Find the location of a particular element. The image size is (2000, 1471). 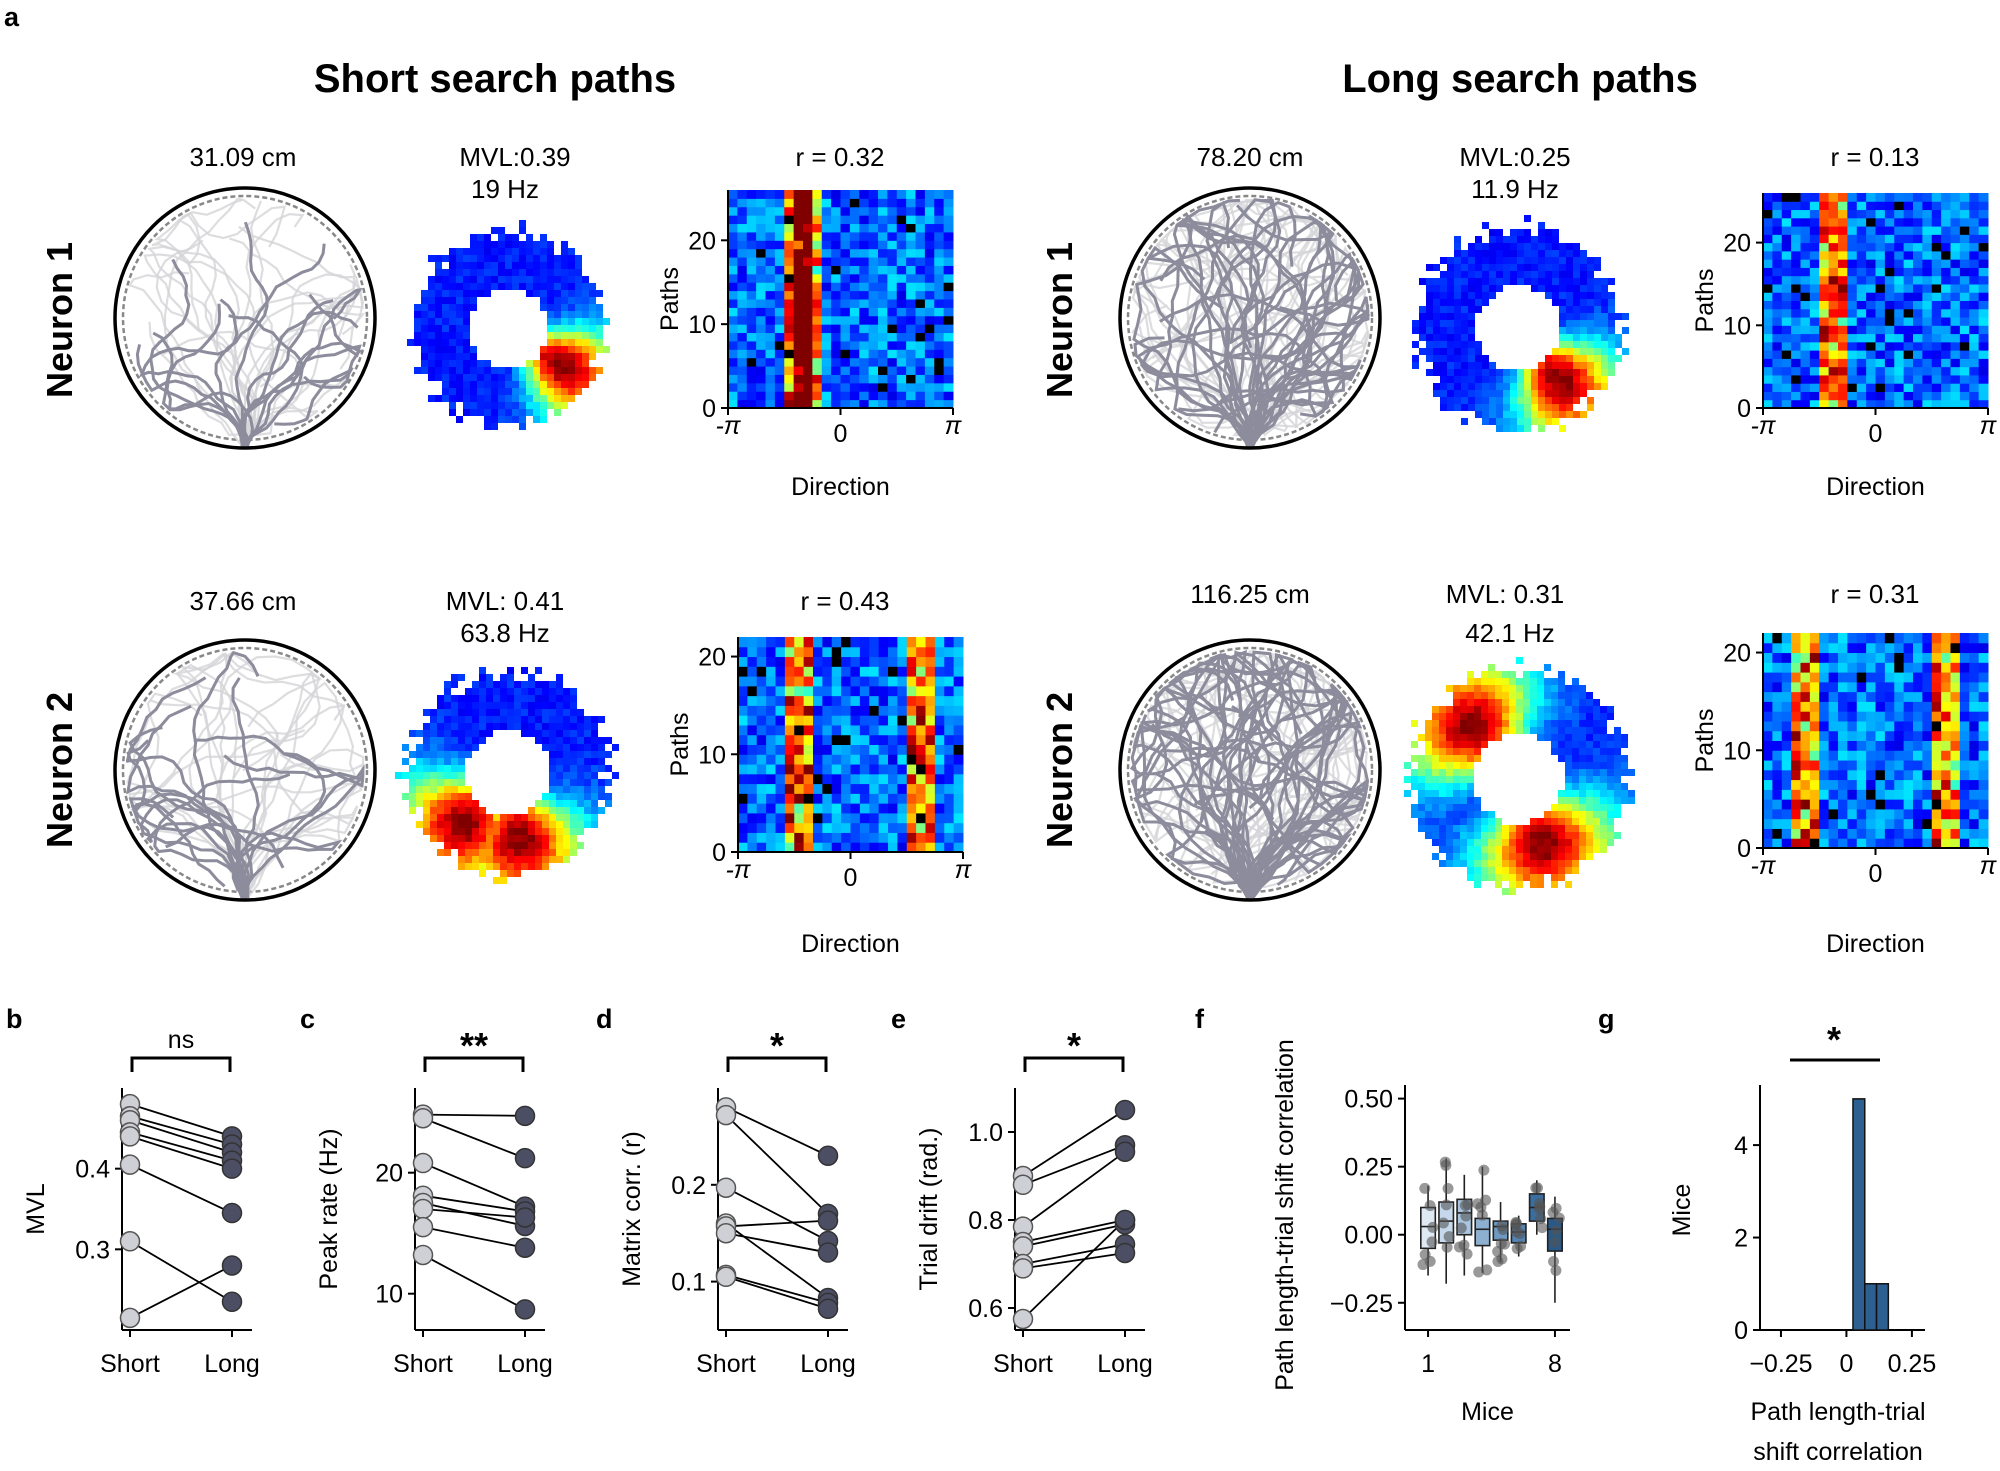

rate-long-n2: 42.1 Hz is located at coordinates (1510, 633).